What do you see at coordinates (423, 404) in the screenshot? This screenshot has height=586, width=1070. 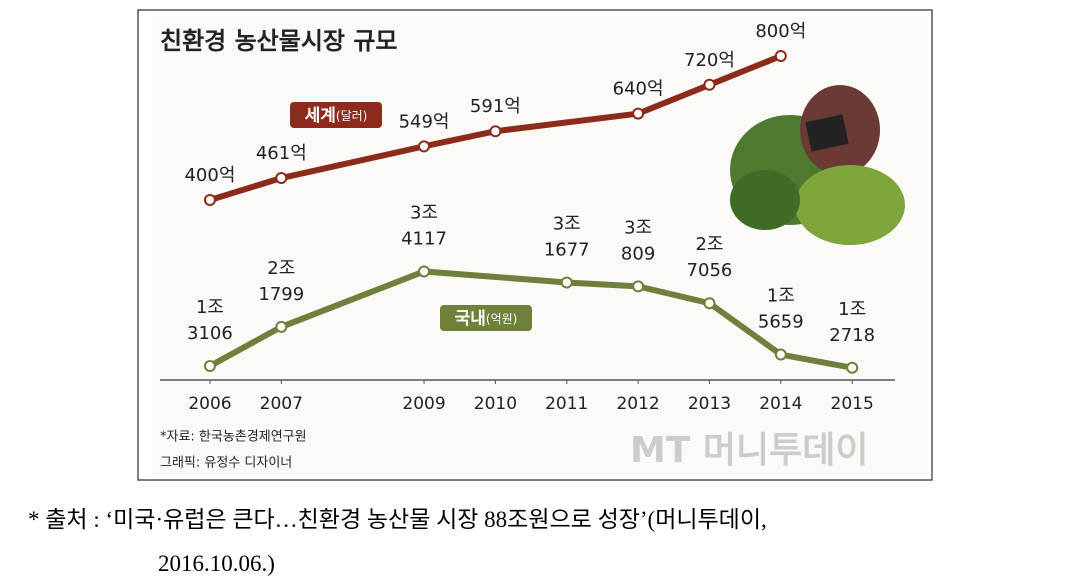 I see `x-tick-label: 2009` at bounding box center [423, 404].